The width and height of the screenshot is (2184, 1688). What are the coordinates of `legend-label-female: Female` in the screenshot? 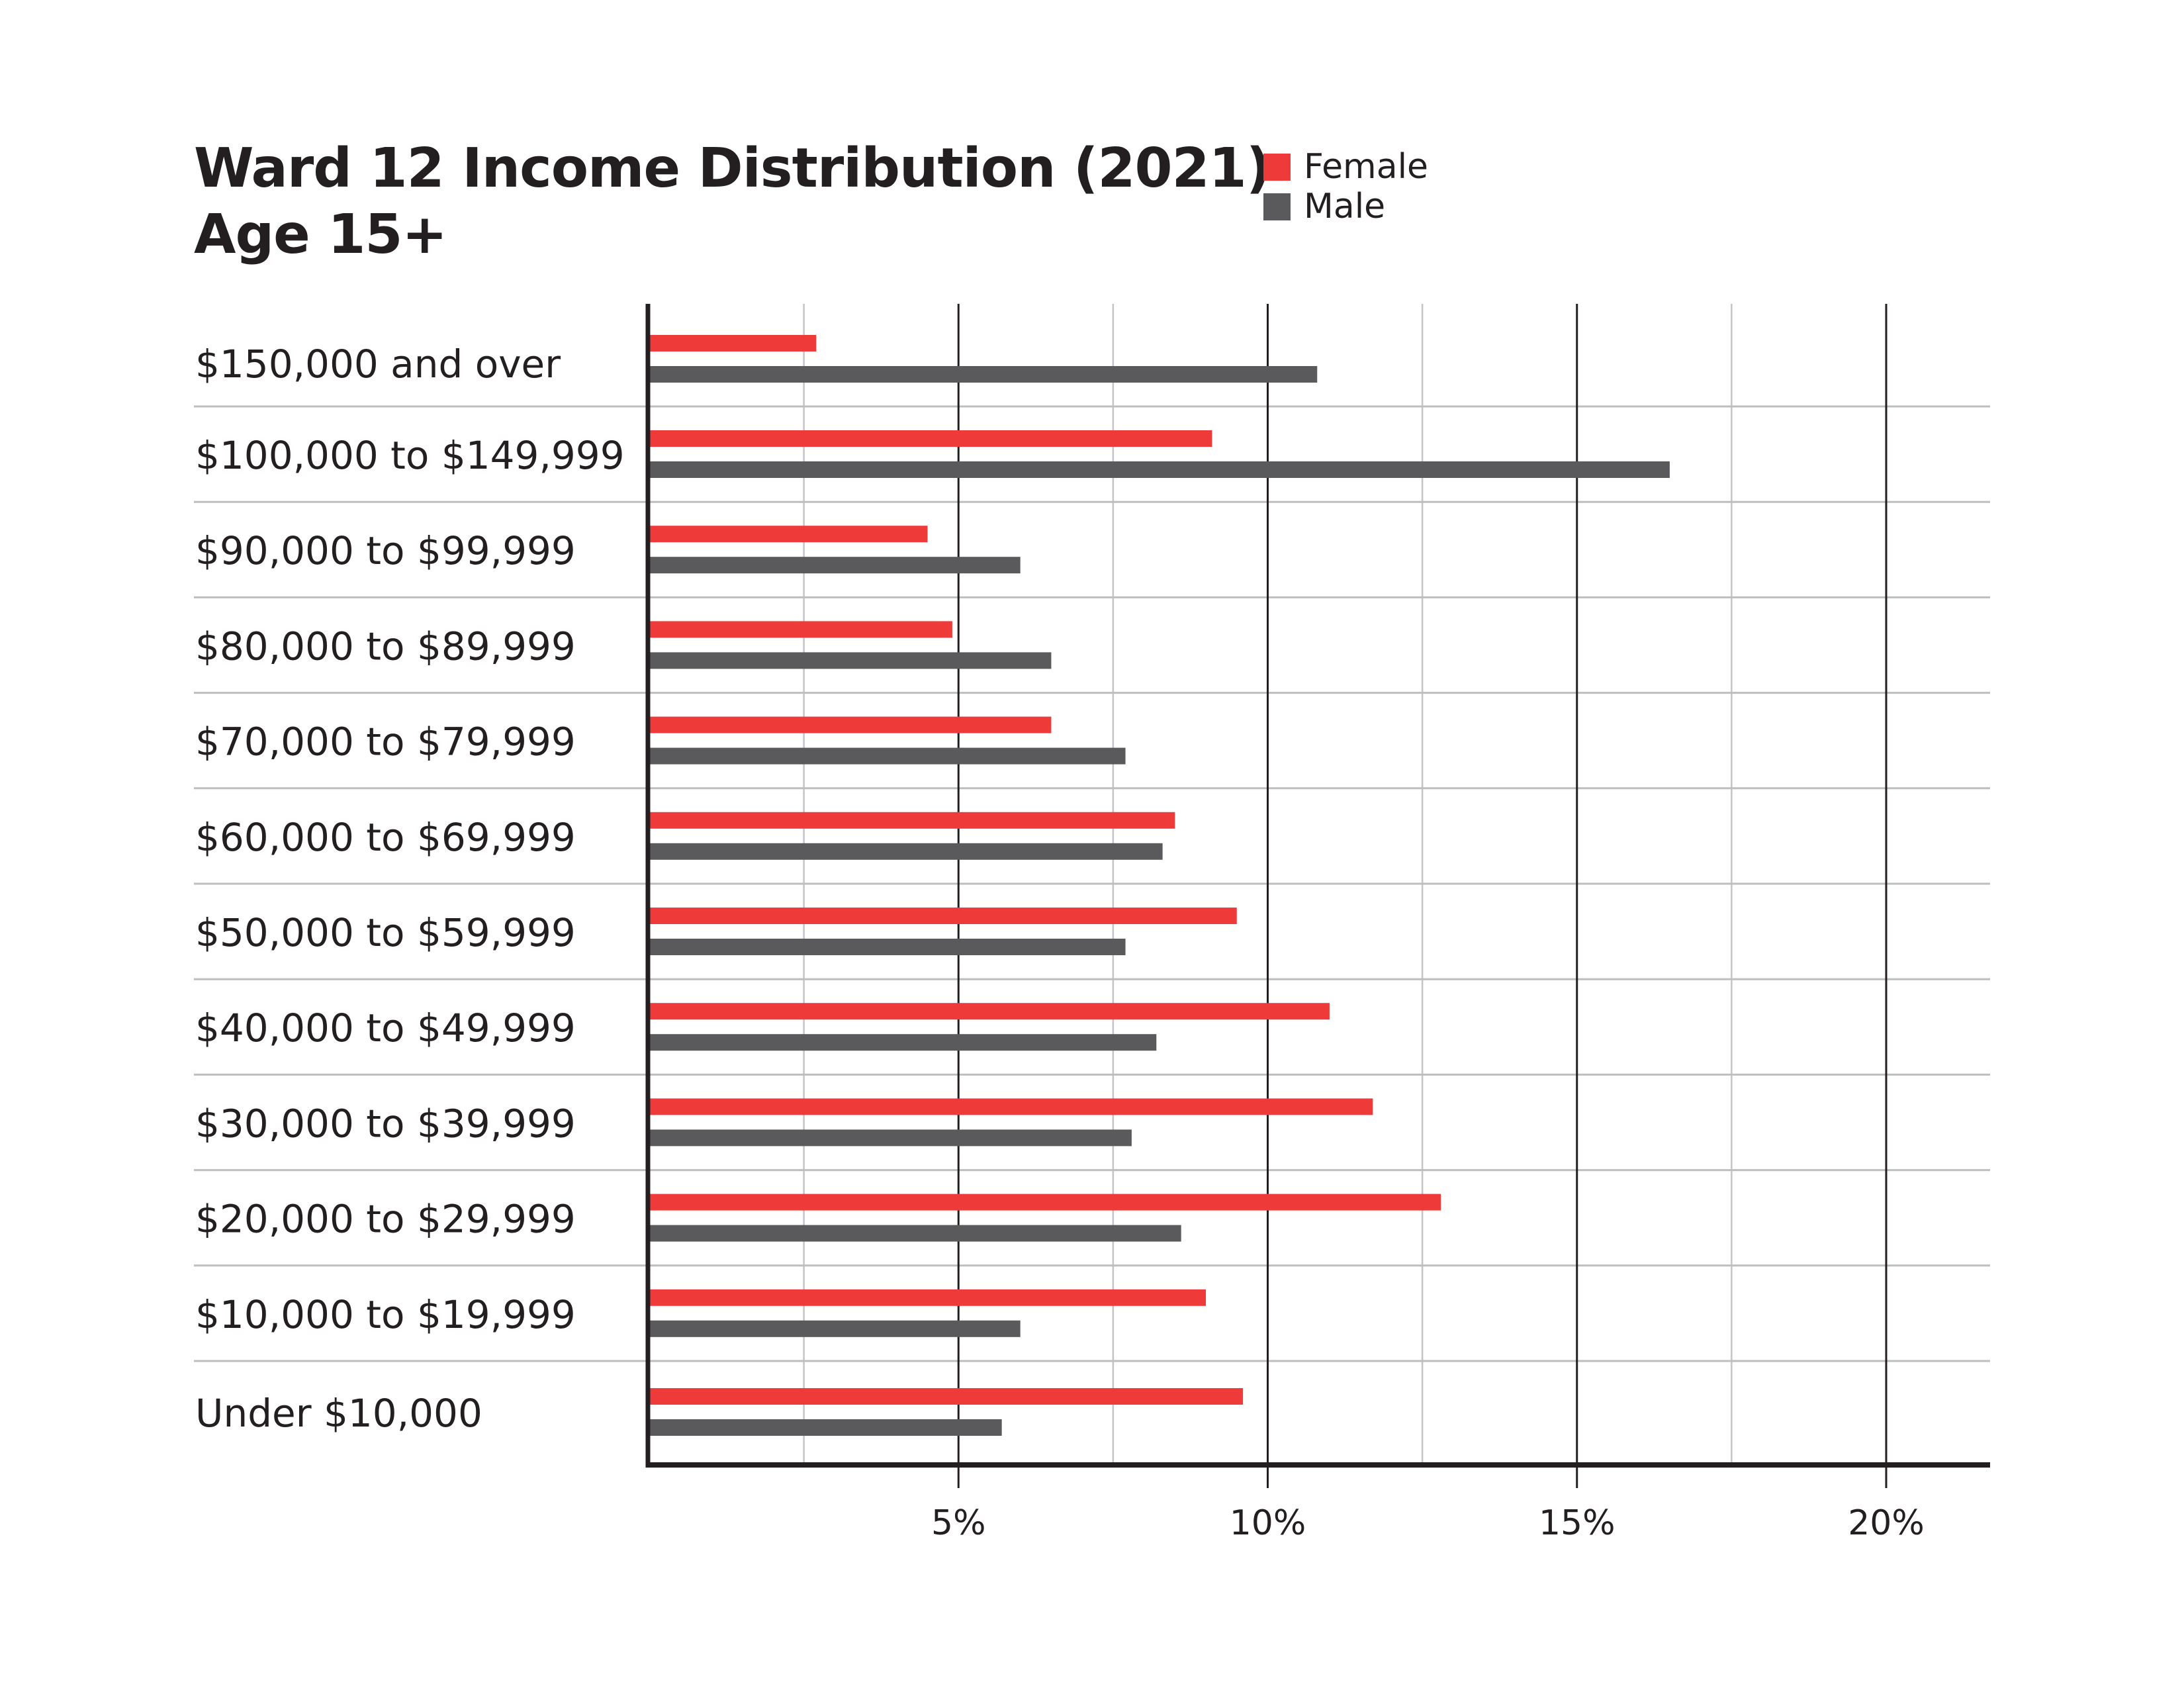 It's located at (1366, 167).